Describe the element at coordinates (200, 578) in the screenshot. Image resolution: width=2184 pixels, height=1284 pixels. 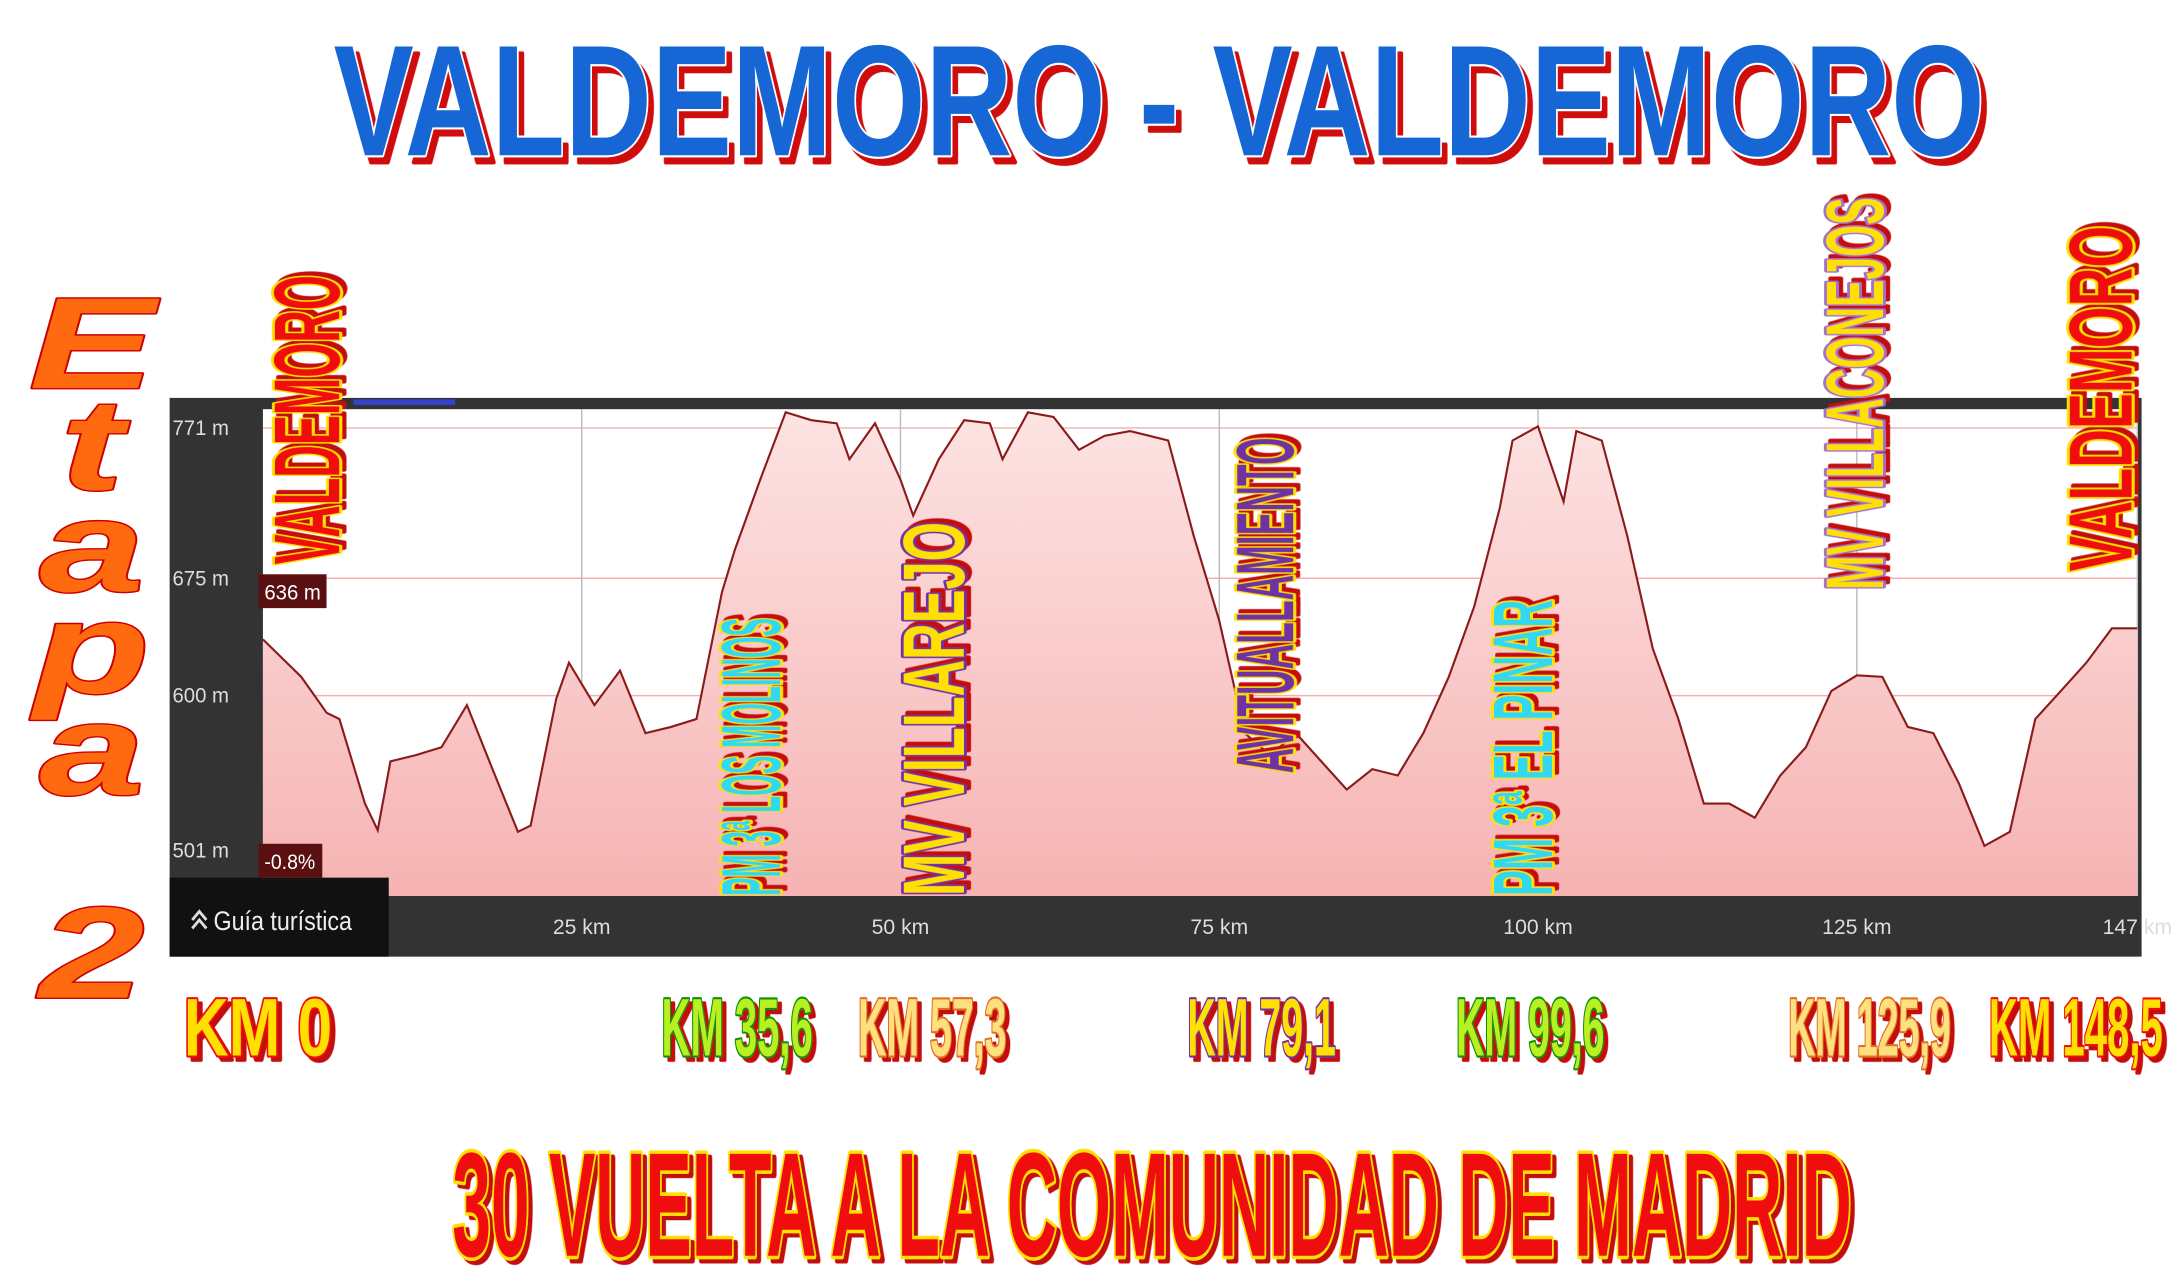
I see `y-tick-label: 675 m` at that location.